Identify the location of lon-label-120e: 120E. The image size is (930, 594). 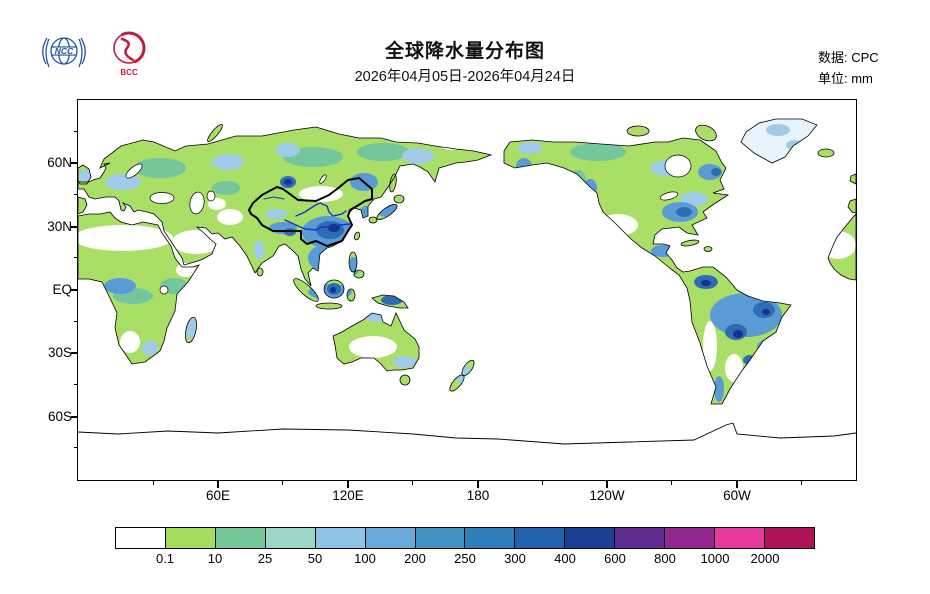
(348, 495).